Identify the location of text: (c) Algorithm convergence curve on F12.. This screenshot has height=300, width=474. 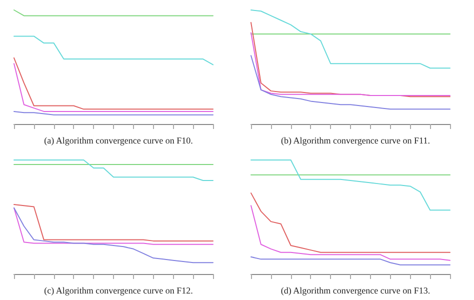
(118, 291).